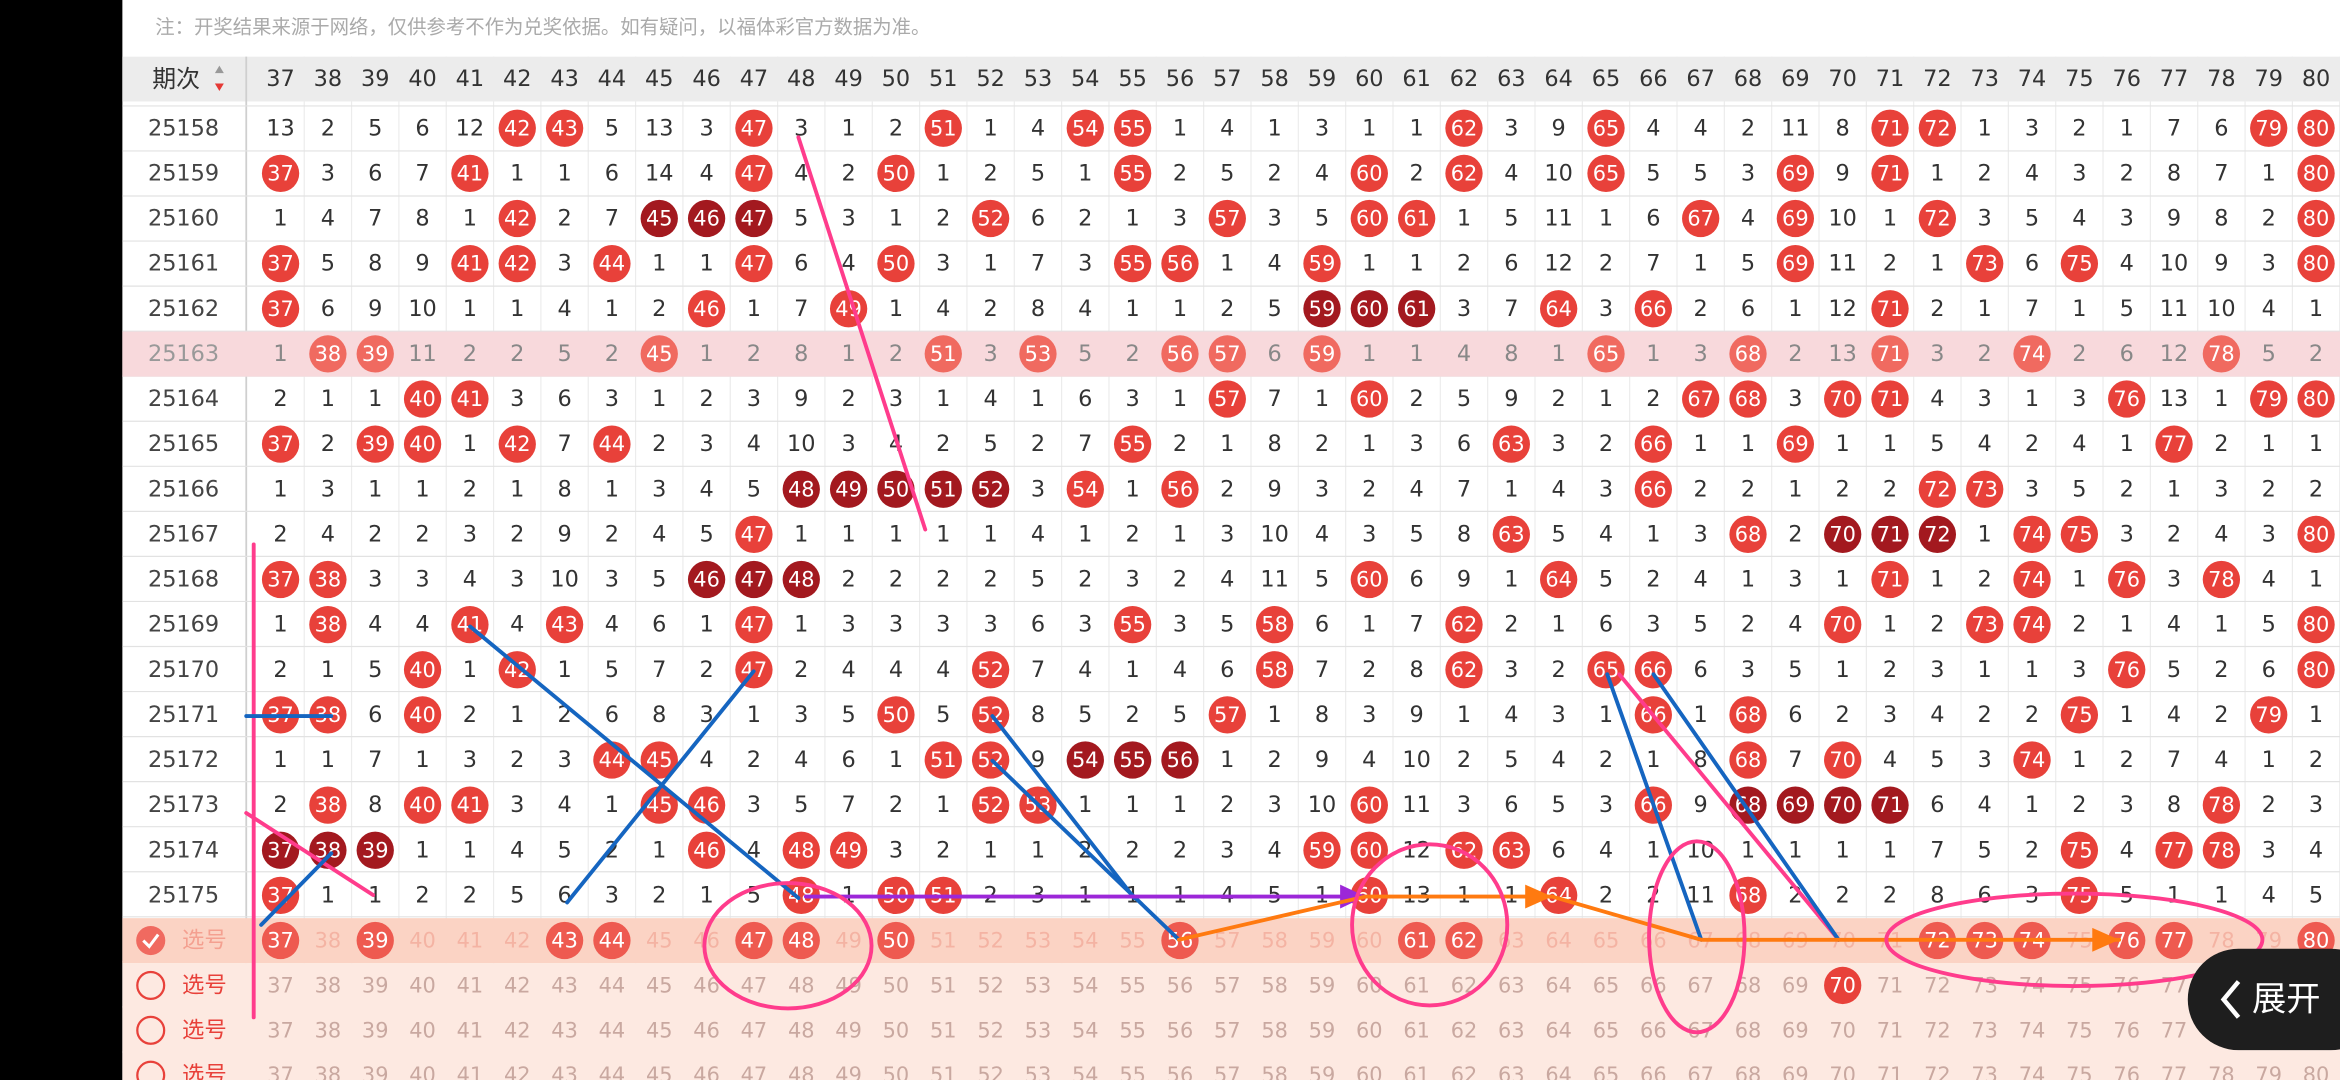 The height and width of the screenshot is (1080, 2340). Describe the element at coordinates (204, 985) in the screenshot. I see `pick-label: 选号` at that location.